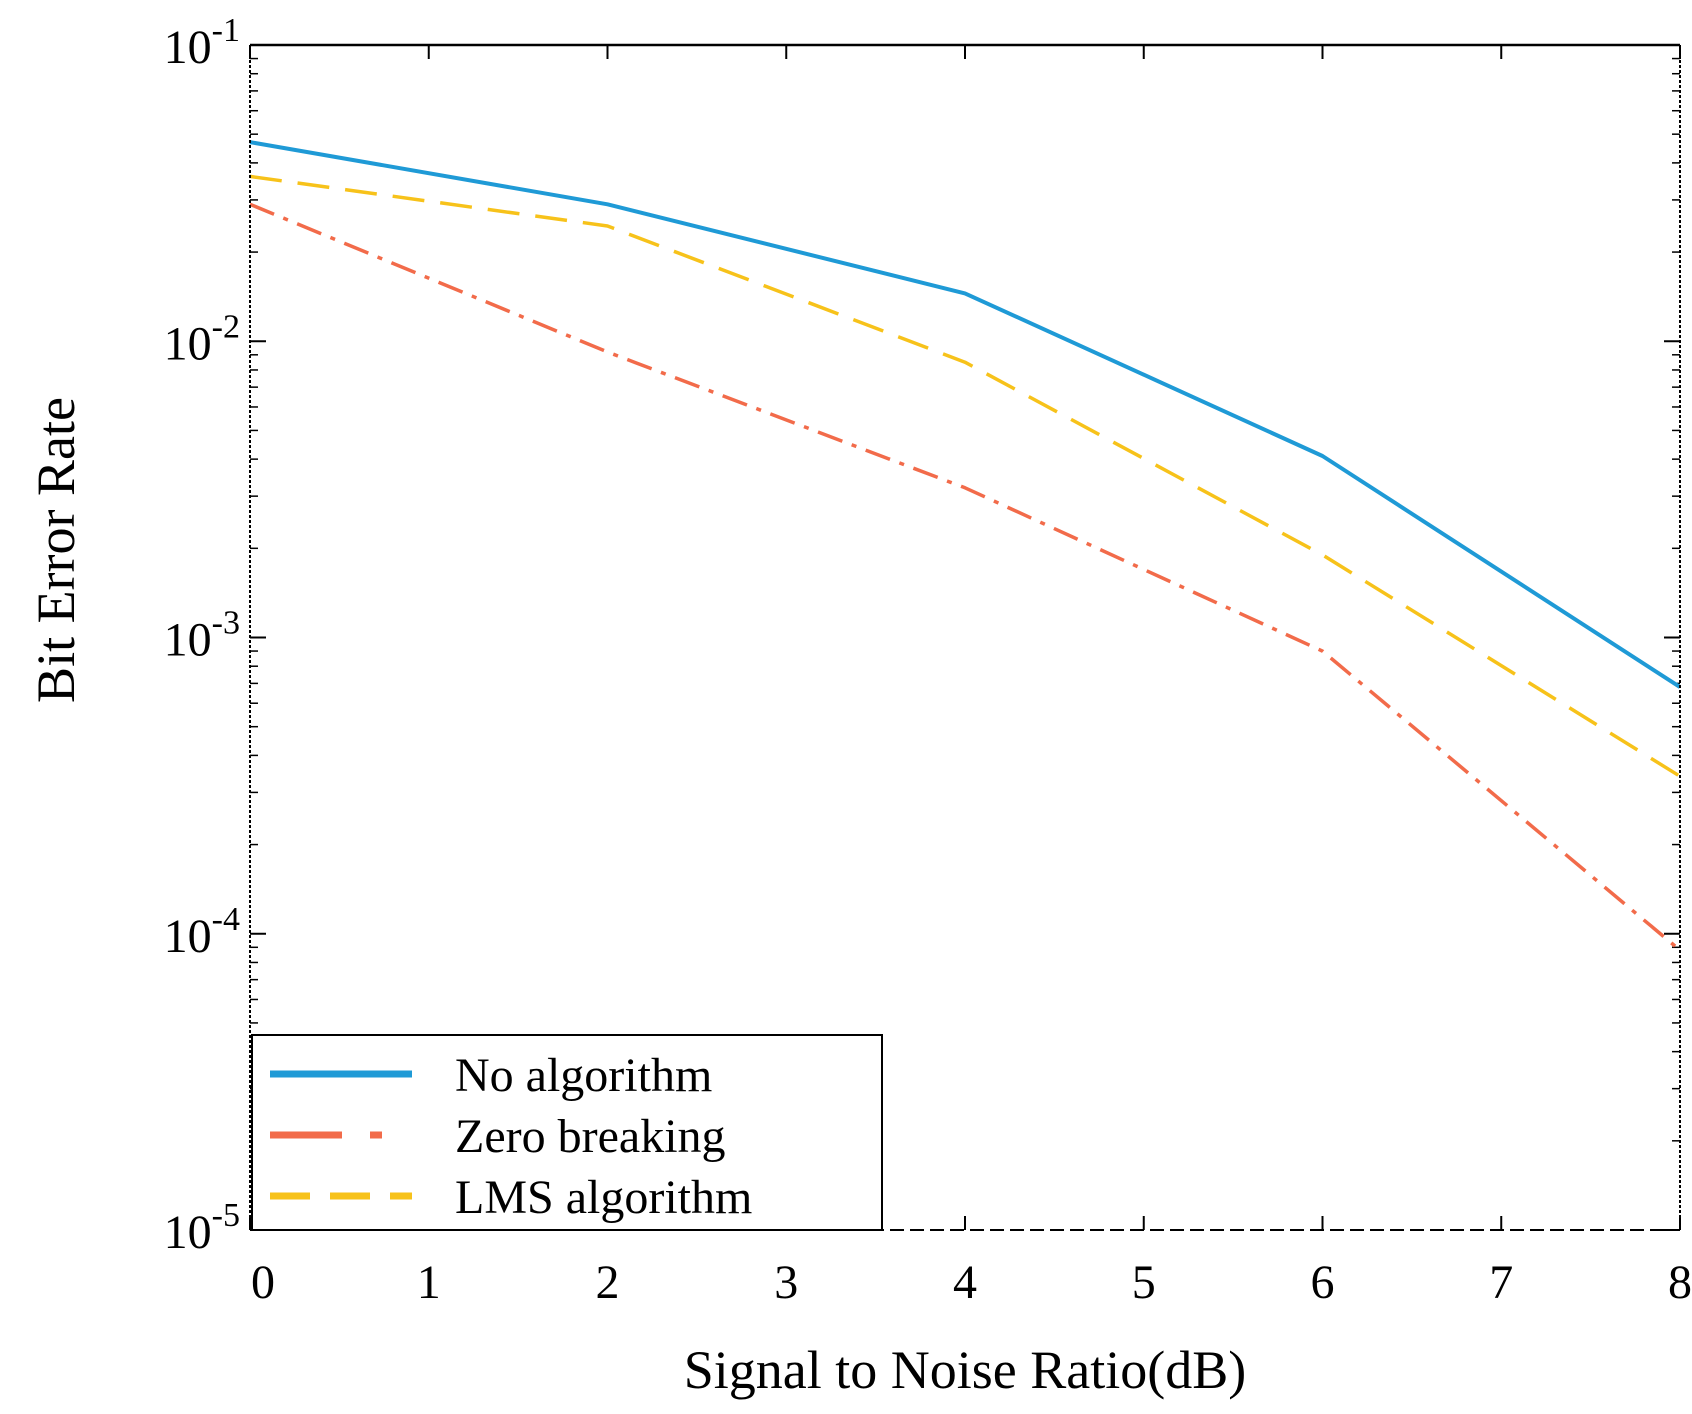 Image resolution: width=1692 pixels, height=1414 pixels. Describe the element at coordinates (202, 1228) in the screenshot. I see `y-tick-label--5: 10⁻⁵` at that location.